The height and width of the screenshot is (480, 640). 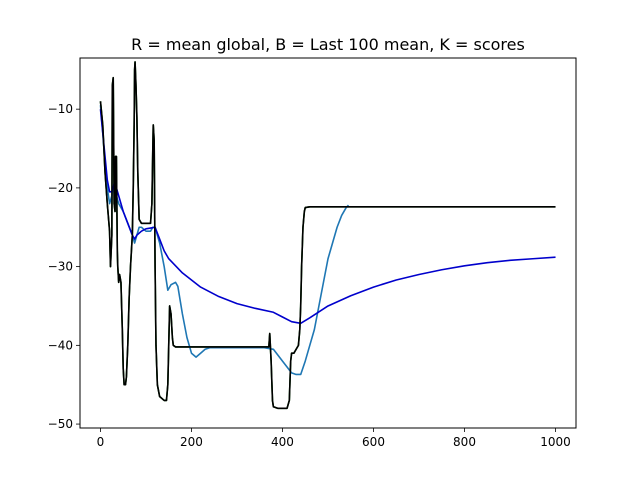 I want to click on x-axis: 0 200 400 600 800 1000, so click(x=334, y=438).